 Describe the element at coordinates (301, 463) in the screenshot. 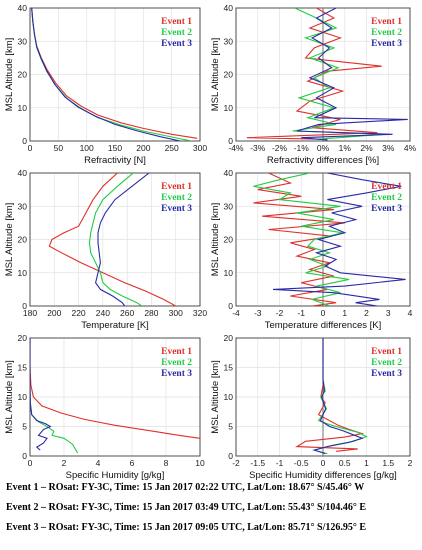

I see `x-tick-label: -0.5` at that location.